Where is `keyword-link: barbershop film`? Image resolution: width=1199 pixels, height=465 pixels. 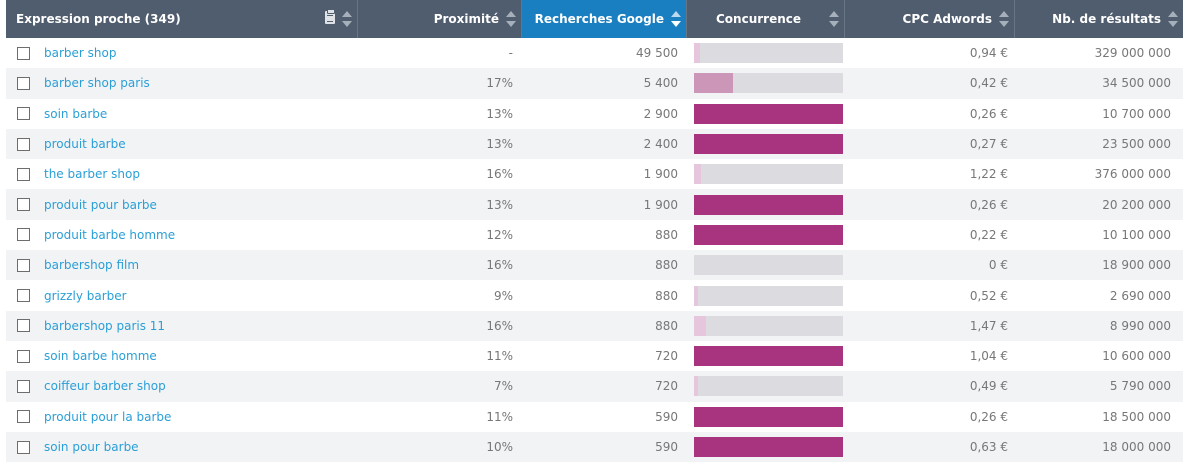 keyword-link: barbershop film is located at coordinates (92, 265).